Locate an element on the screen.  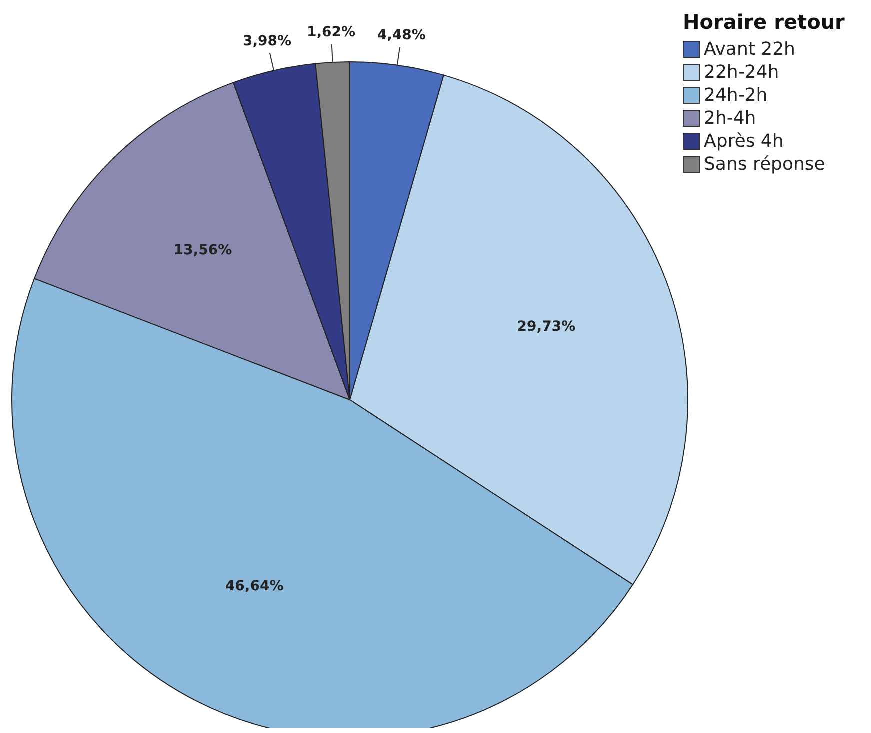
data-label: 1,62% is located at coordinates (331, 32).